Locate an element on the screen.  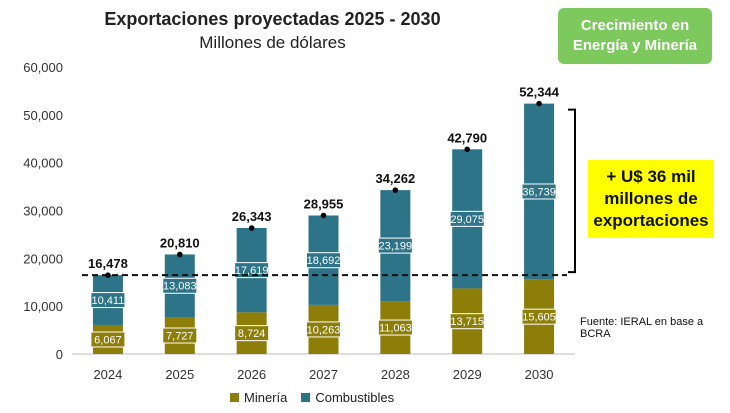
data-label-mineria: 13,715 is located at coordinates (467, 322).